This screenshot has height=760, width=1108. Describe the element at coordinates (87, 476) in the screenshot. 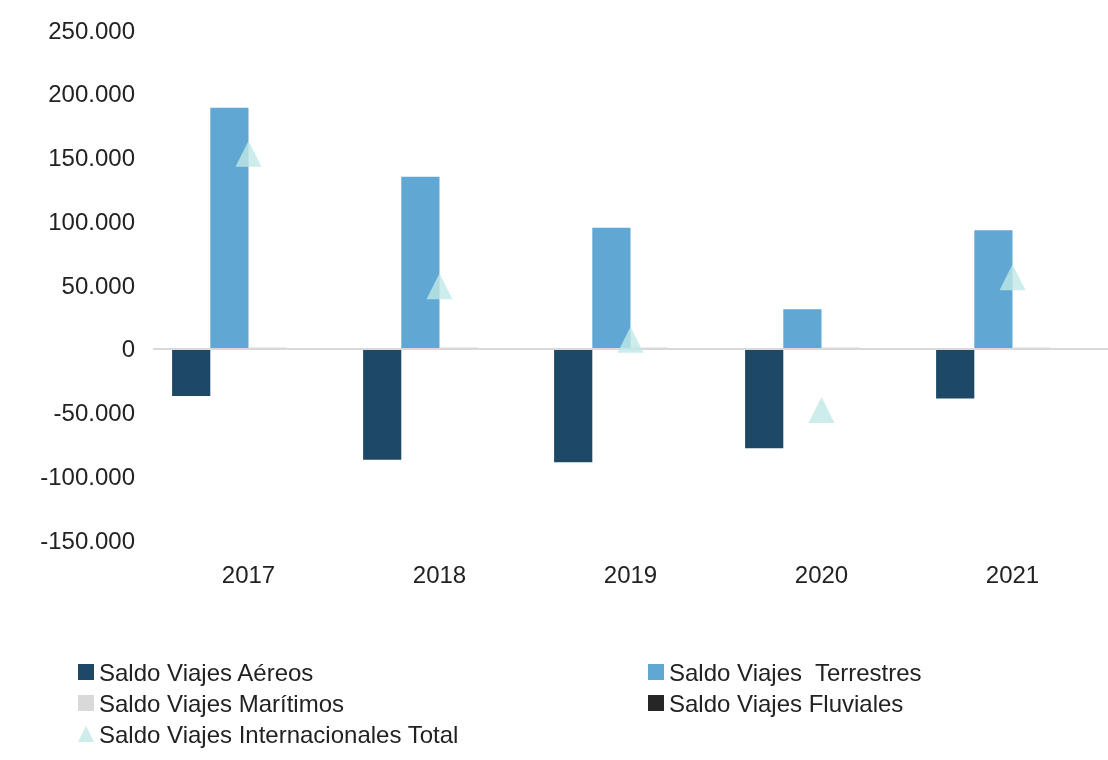

I see `y-tick-label: -100.000` at that location.